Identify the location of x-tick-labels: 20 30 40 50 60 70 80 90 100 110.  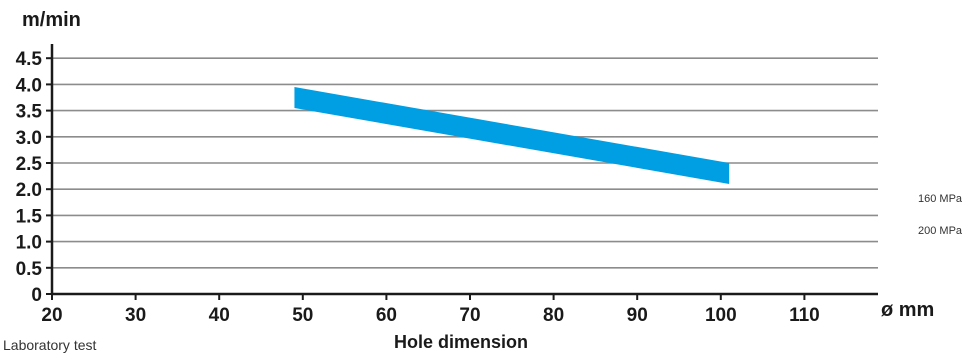
(430, 310).